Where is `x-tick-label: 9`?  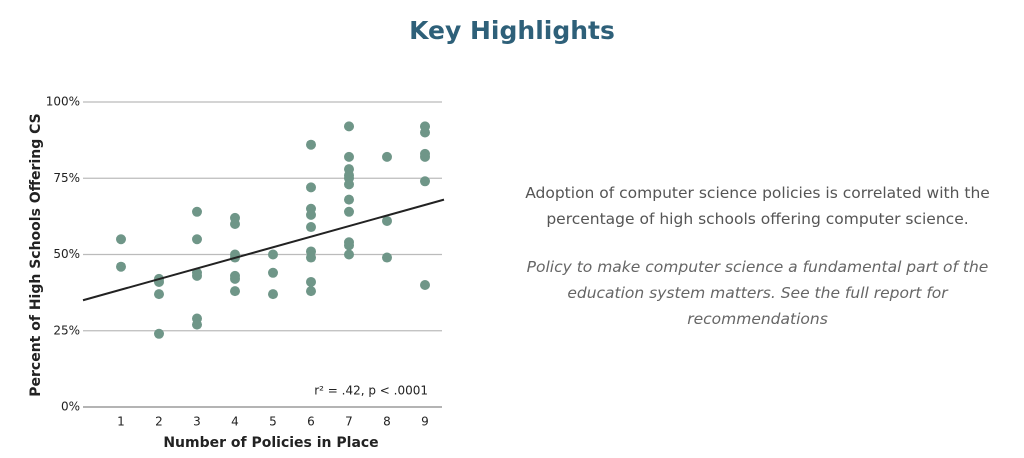
x-tick-label: 9 is located at coordinates (425, 422).